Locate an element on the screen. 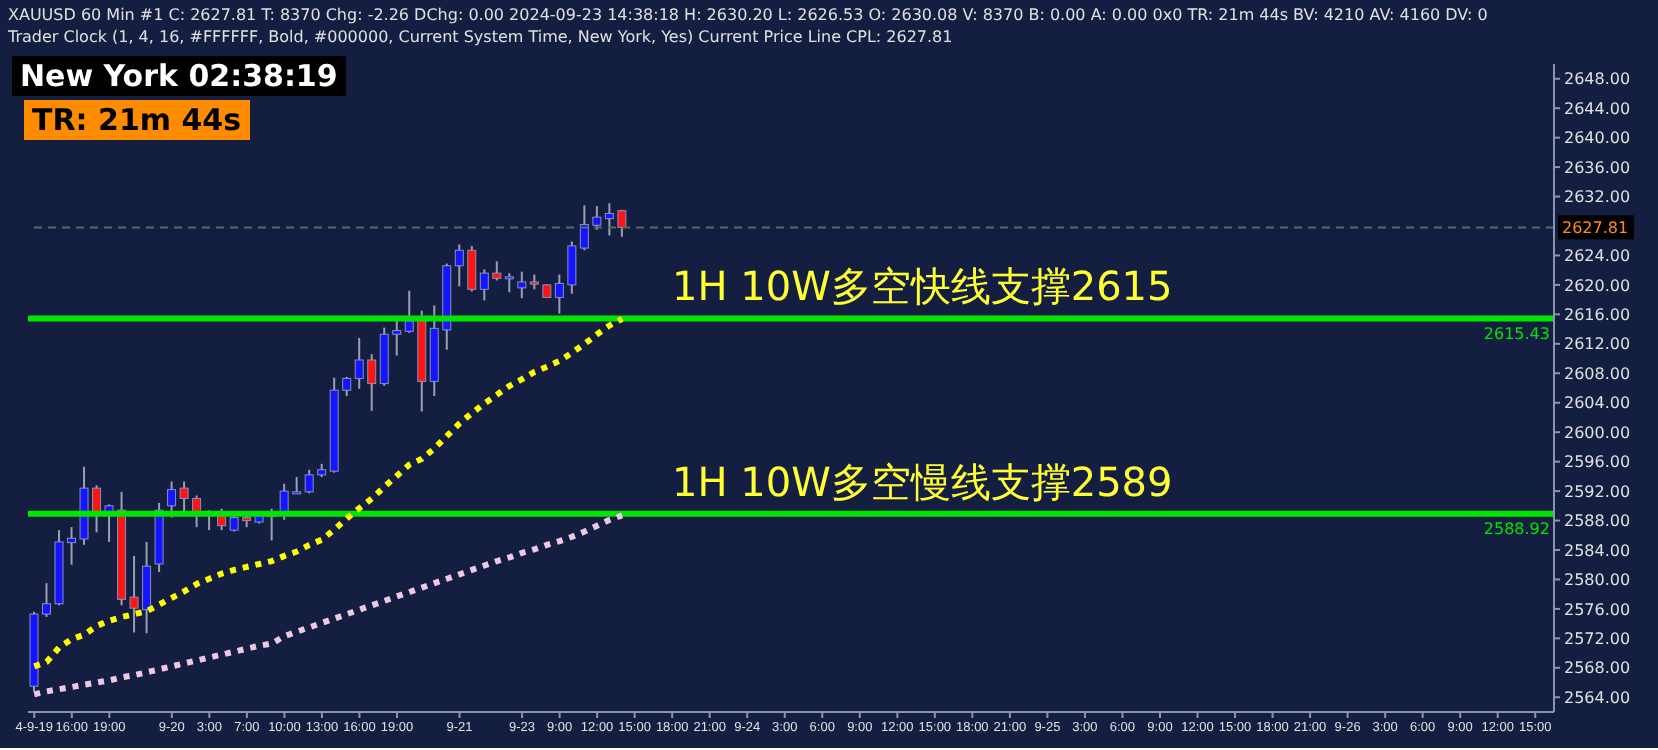  ref-line-label: 2588.92 is located at coordinates (1516, 528).